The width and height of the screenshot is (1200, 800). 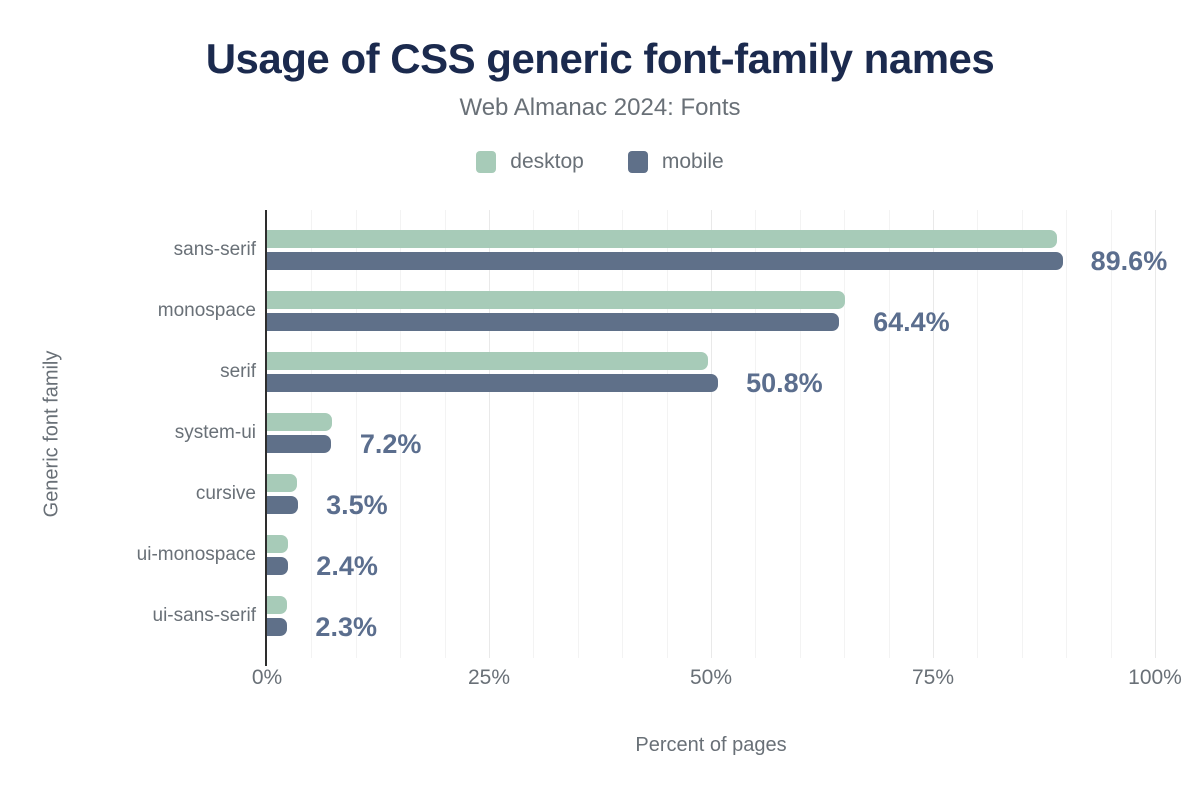 I want to click on legend-item-mobile: mobile, so click(x=675, y=162).